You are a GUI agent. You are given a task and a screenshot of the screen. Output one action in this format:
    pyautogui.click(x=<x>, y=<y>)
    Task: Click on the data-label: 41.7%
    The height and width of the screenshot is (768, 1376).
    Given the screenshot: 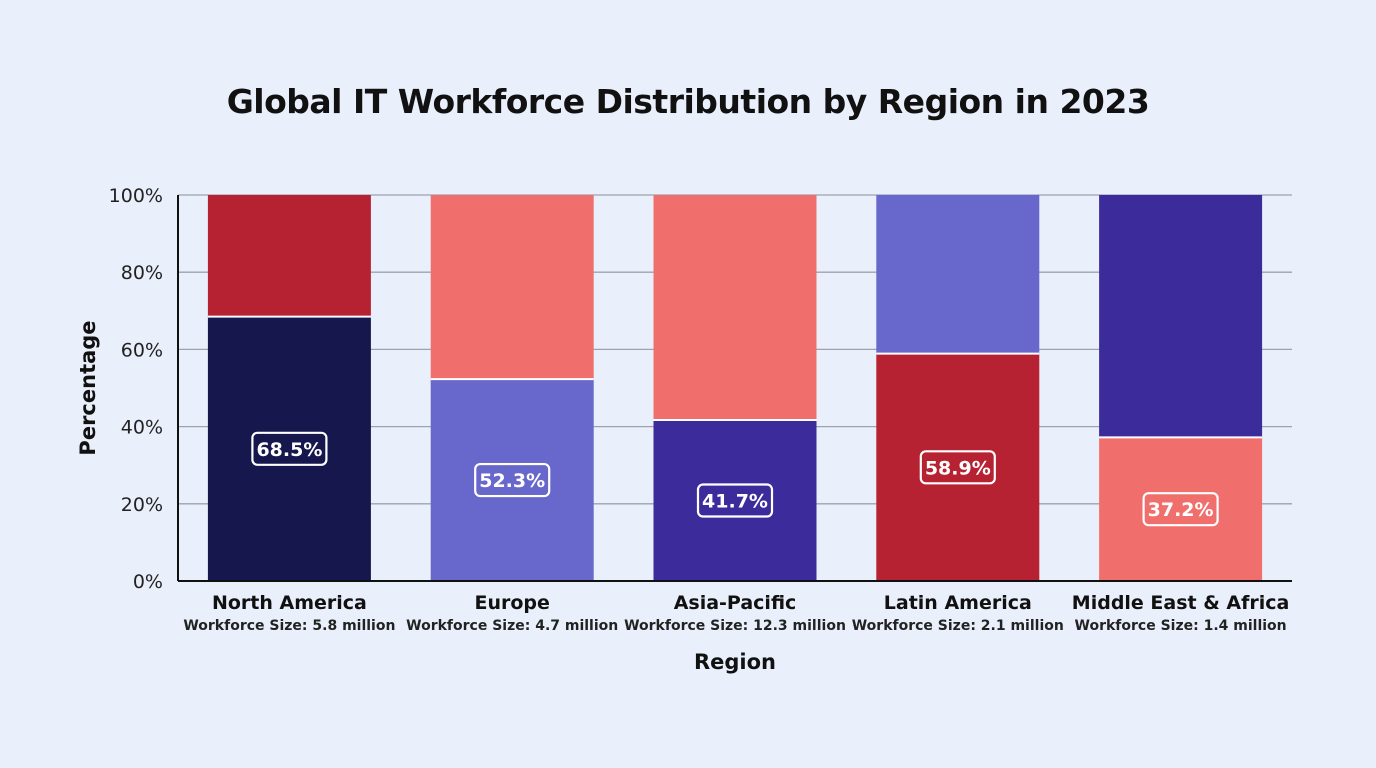 What is the action you would take?
    pyautogui.click(x=735, y=502)
    